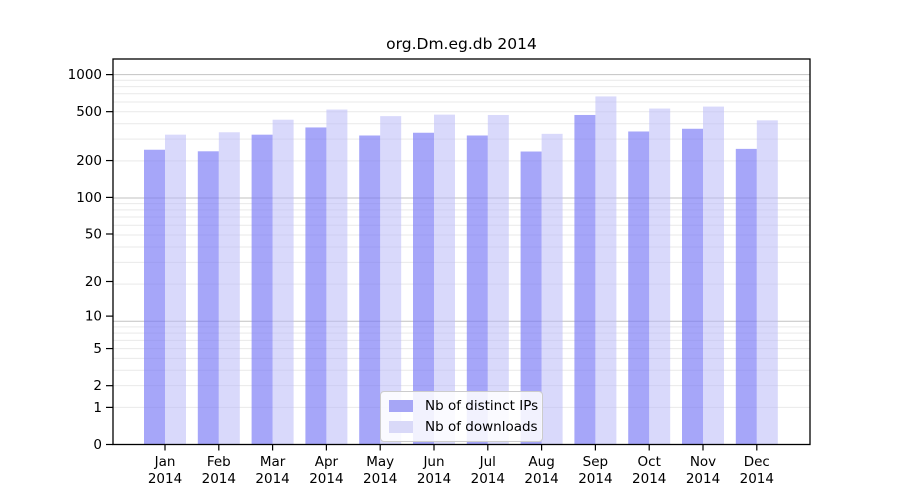  I want to click on x-axis-month-label: Nov, so click(703, 462).